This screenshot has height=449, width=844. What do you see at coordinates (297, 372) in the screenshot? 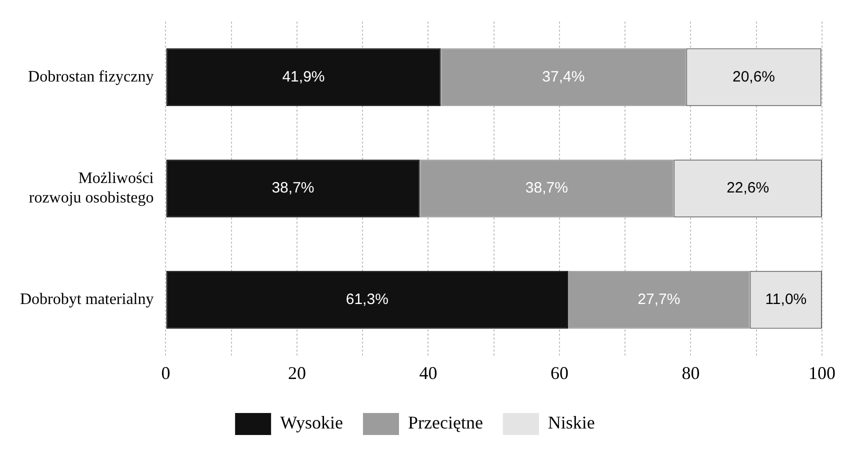
I see `x-tick-label: 20` at bounding box center [297, 372].